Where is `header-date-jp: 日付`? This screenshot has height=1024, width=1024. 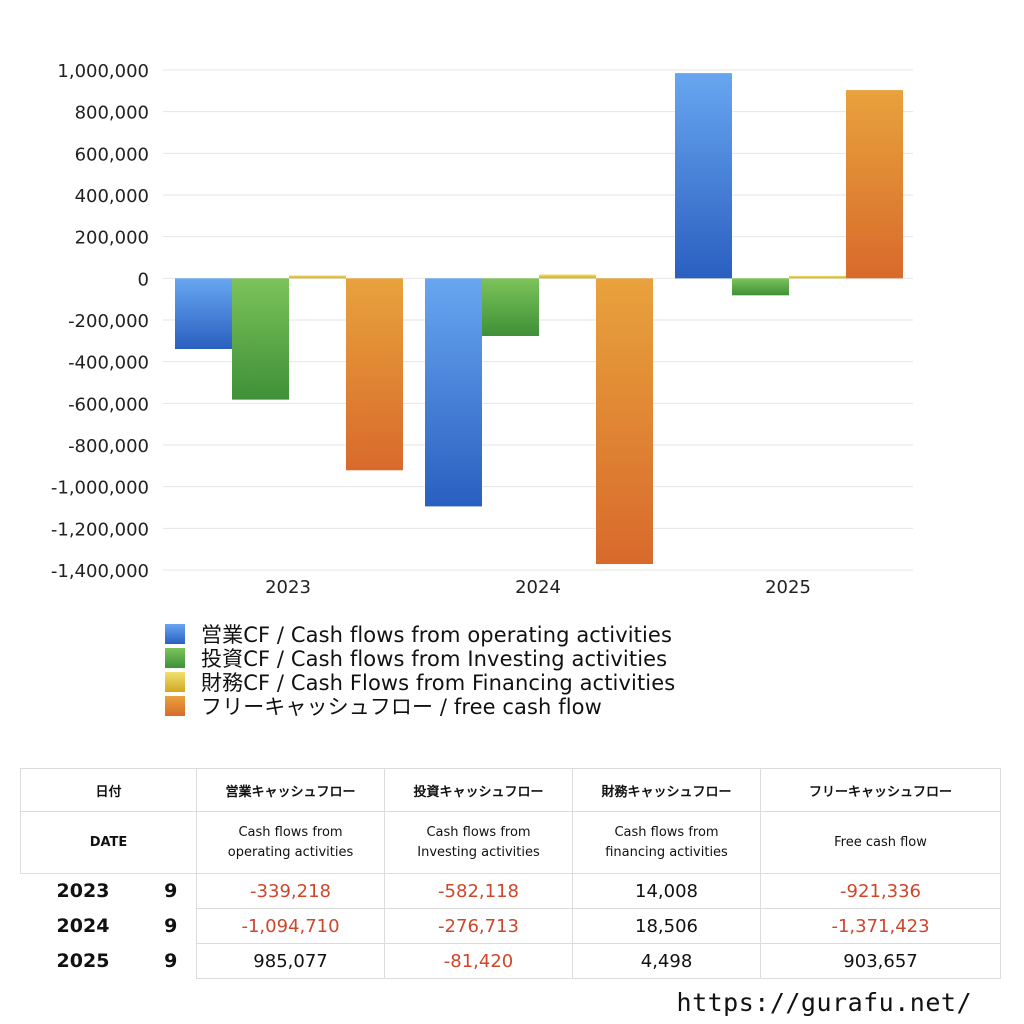
header-date-jp: 日付 is located at coordinates (108, 790).